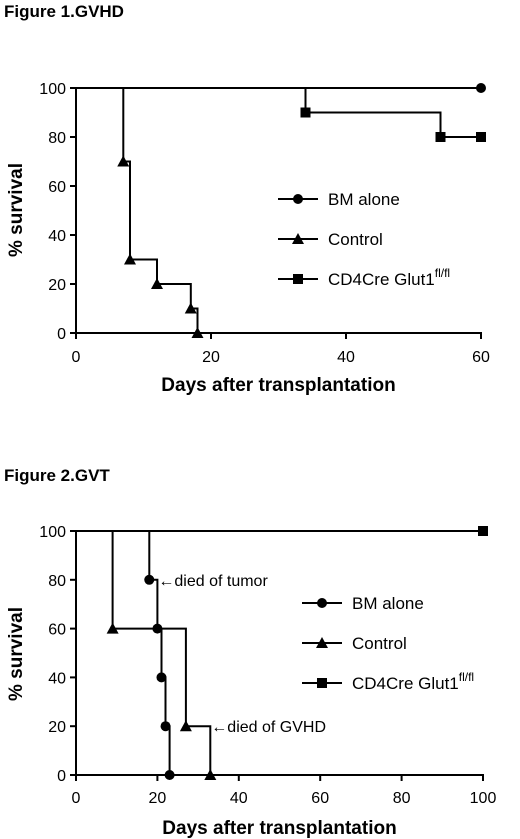  I want to click on fig2-y-tick-label: 20, so click(57, 727).